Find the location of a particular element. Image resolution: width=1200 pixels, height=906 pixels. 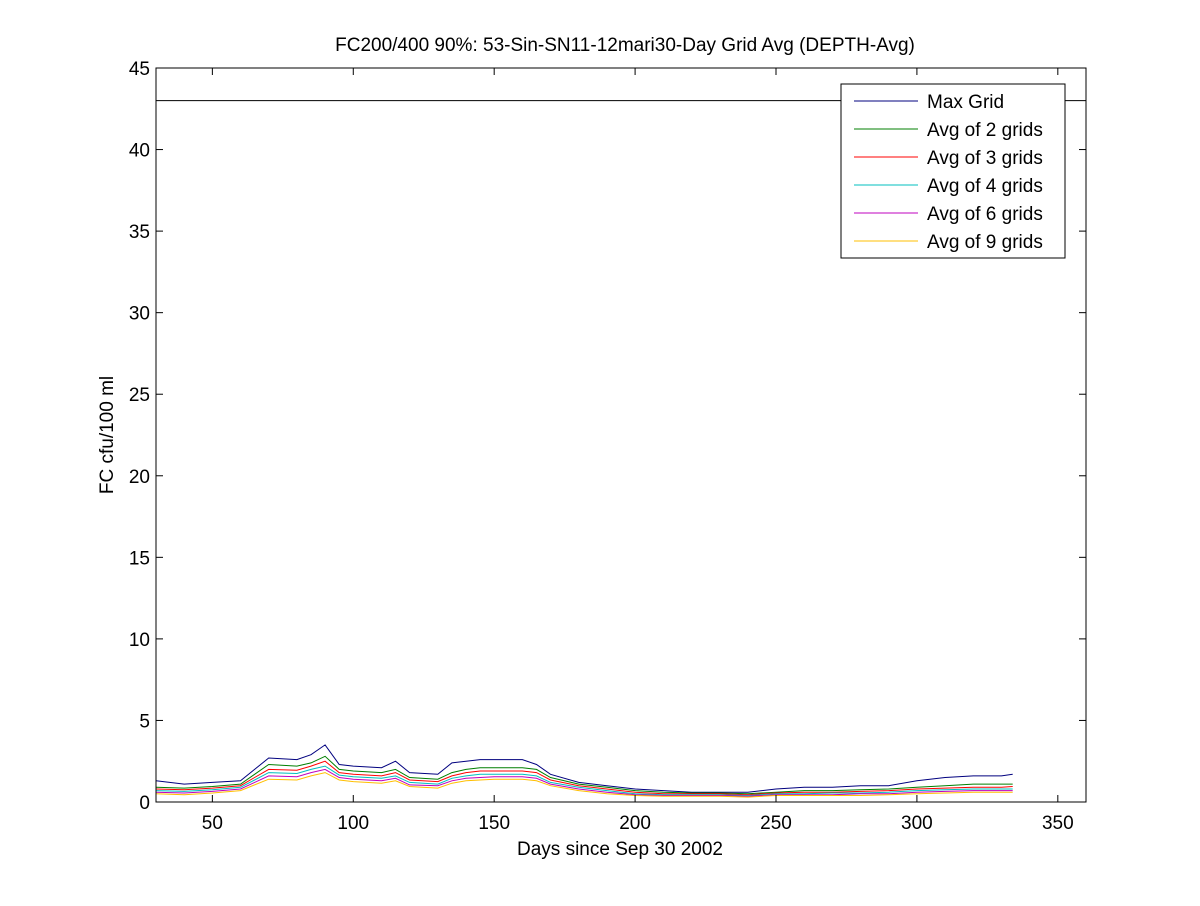

y-tick-label: 45 is located at coordinates (139, 69).